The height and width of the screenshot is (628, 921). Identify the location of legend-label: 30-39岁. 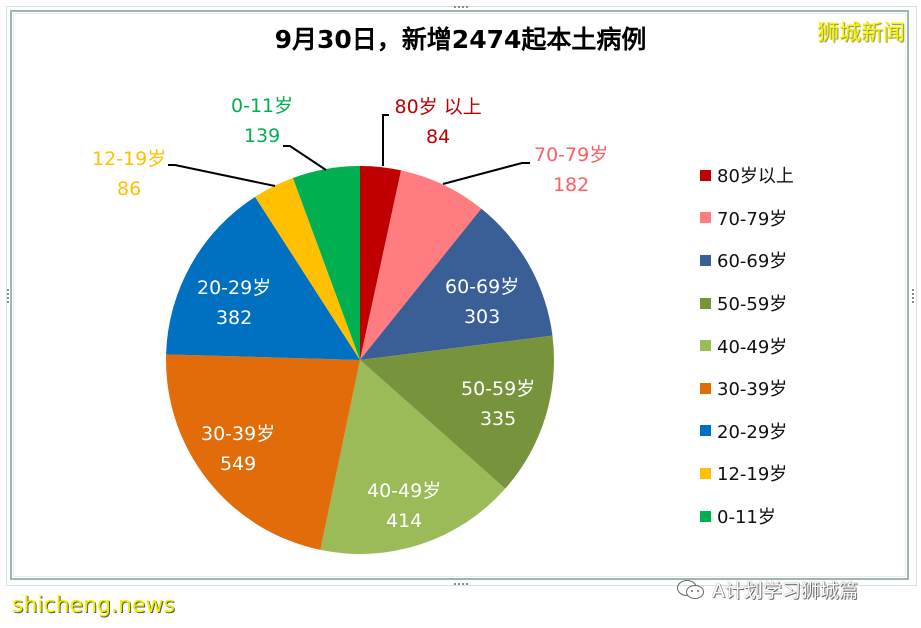
(752, 390).